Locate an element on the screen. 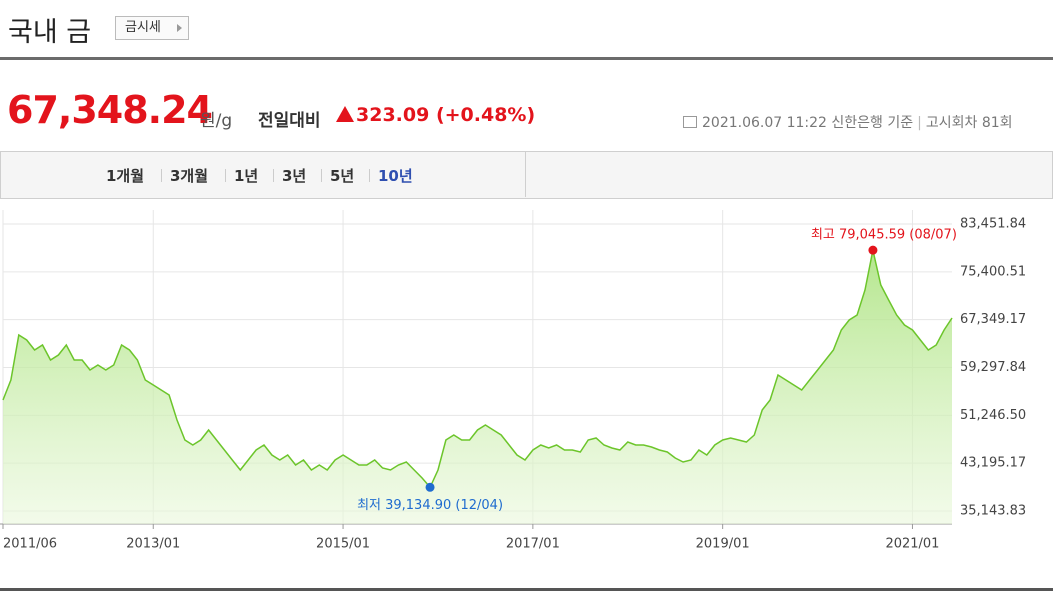 This screenshot has width=1053, height=592. y-tick-label: 35,143.83 is located at coordinates (993, 511).